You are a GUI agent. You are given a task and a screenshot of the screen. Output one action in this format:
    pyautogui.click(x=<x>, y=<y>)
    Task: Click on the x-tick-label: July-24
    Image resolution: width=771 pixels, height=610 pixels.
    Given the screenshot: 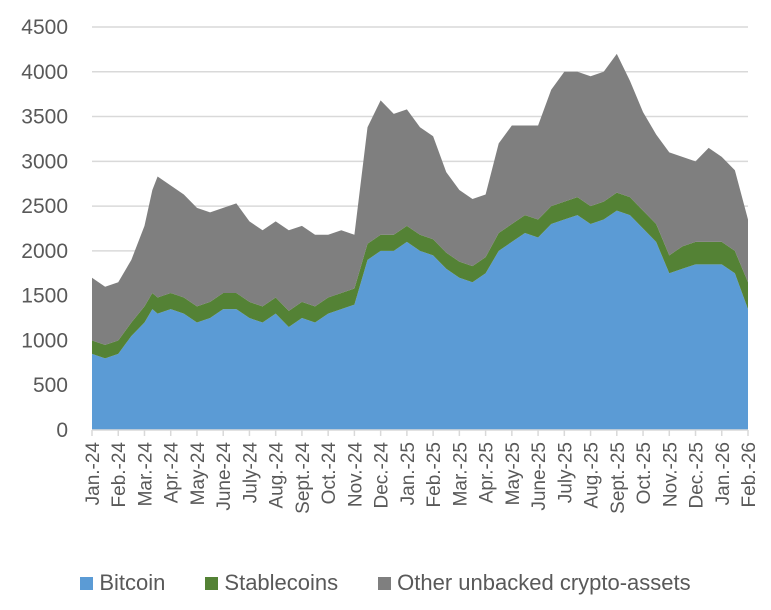 What is the action you would take?
    pyautogui.click(x=250, y=473)
    